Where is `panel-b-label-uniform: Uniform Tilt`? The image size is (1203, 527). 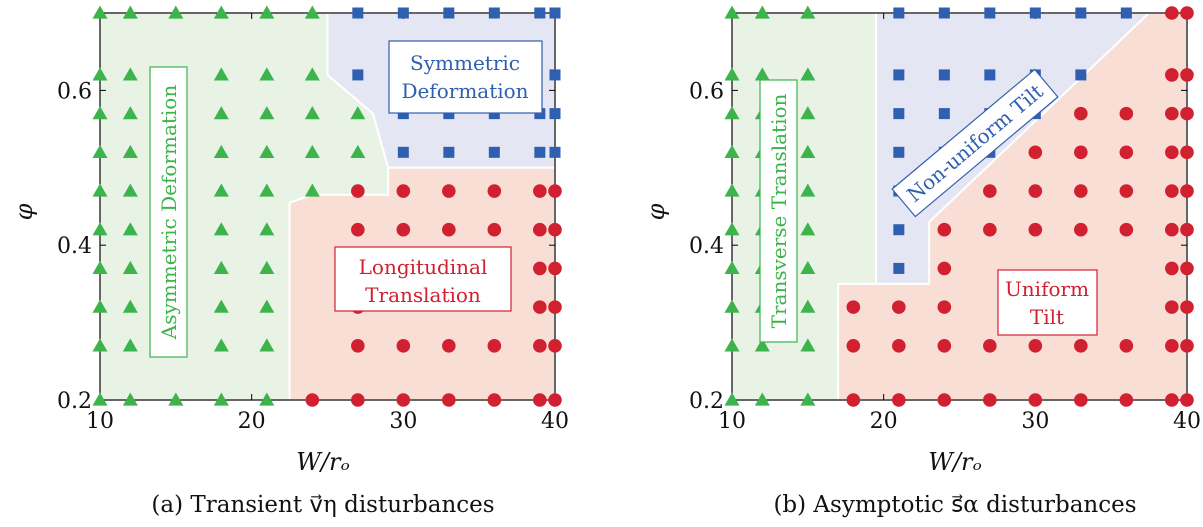
panel-b-label-uniform: Uniform Tilt is located at coordinates (1047, 302).